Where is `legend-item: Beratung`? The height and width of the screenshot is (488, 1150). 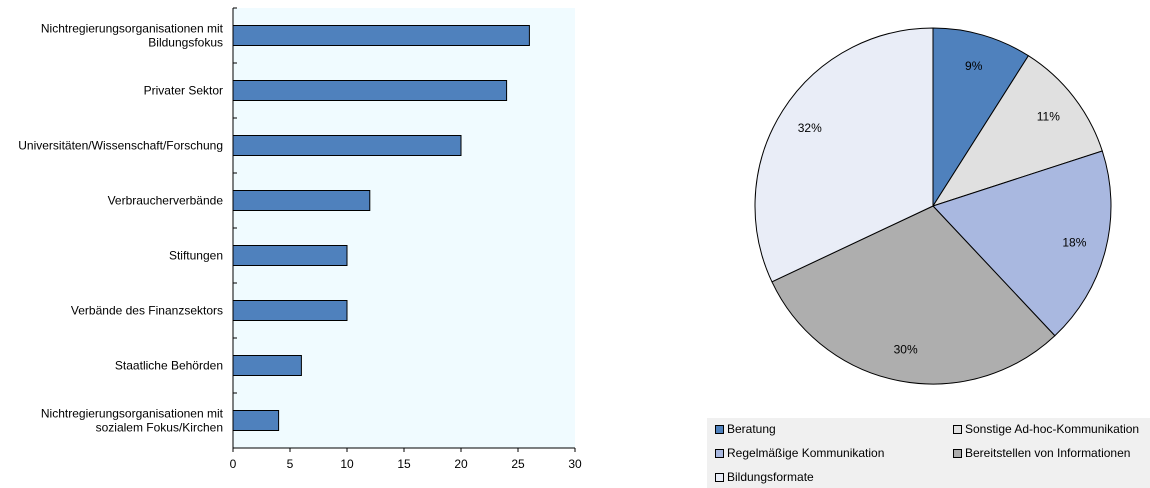
legend-item: Beratung is located at coordinates (745, 429).